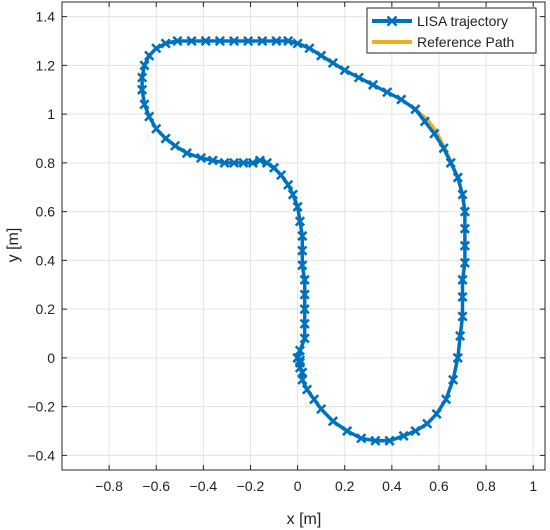 The height and width of the screenshot is (530, 550). What do you see at coordinates (304, 519) in the screenshot?
I see `x-axis-label: x [m]` at bounding box center [304, 519].